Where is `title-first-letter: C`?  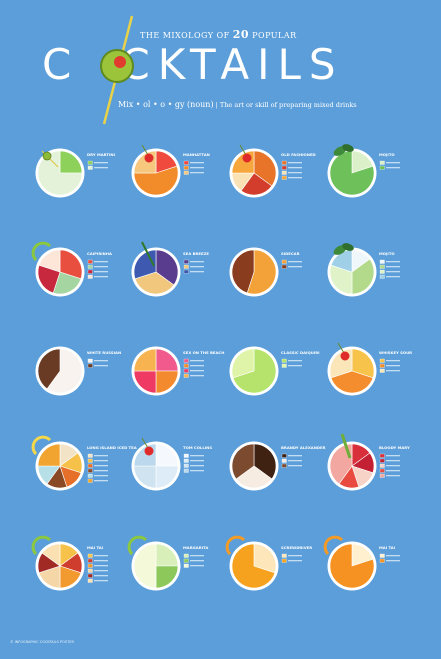 title-first-letter: C is located at coordinates (61, 64).